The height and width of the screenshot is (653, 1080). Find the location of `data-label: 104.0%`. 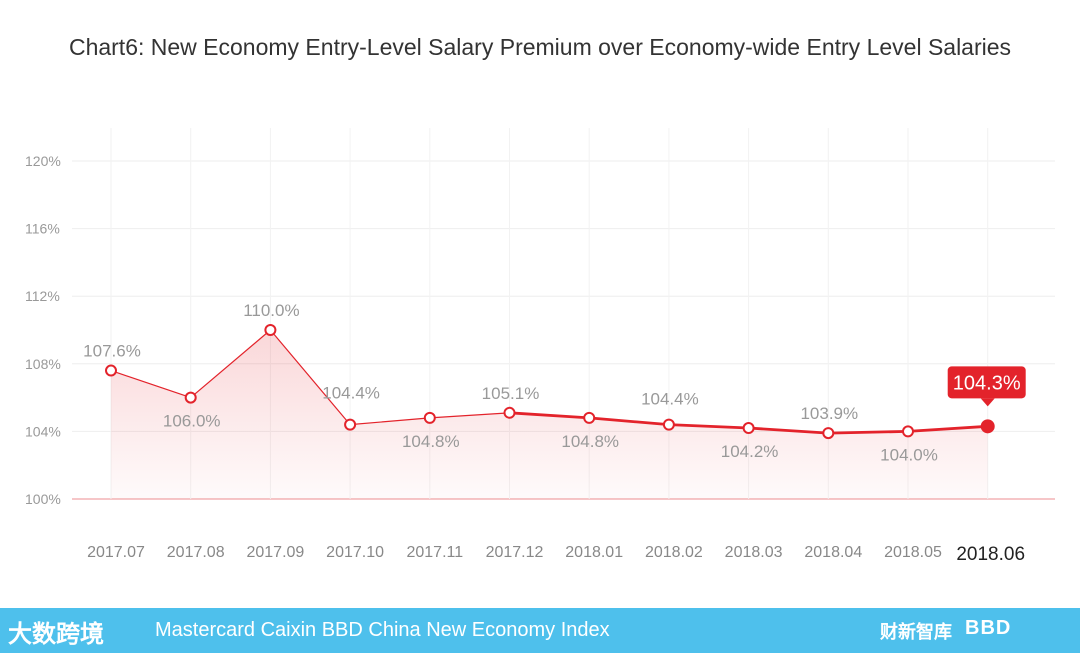

data-label: 104.0% is located at coordinates (909, 454).